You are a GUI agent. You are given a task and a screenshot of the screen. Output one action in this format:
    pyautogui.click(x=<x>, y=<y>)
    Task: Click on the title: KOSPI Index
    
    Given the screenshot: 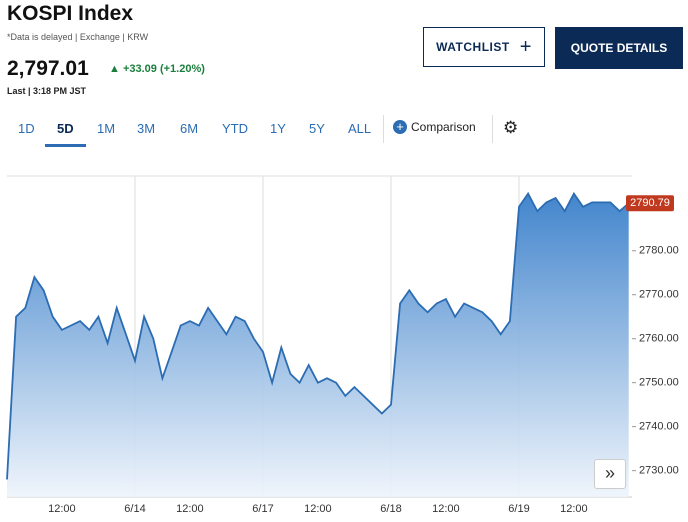 What is the action you would take?
    pyautogui.click(x=70, y=13)
    